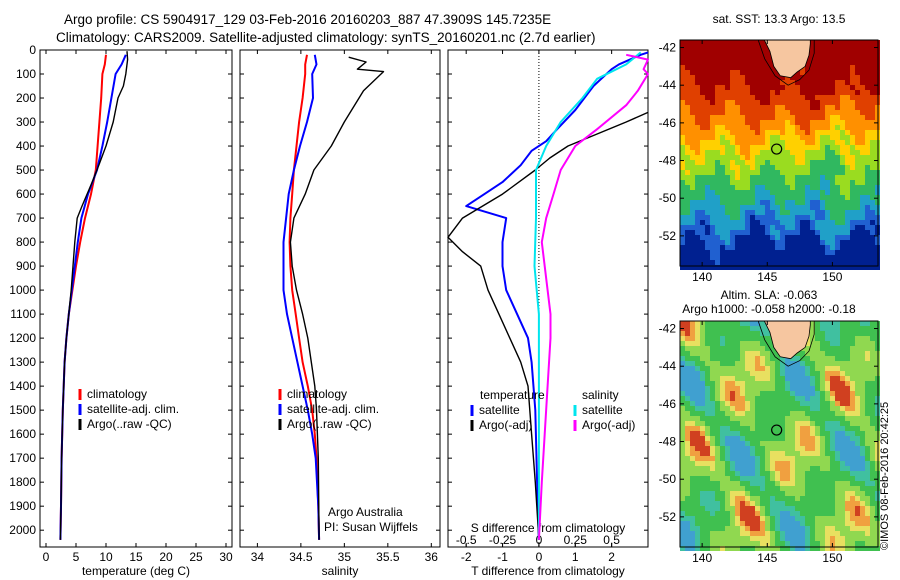  I want to click on depth-tick-label: 700, so click(26, 218).